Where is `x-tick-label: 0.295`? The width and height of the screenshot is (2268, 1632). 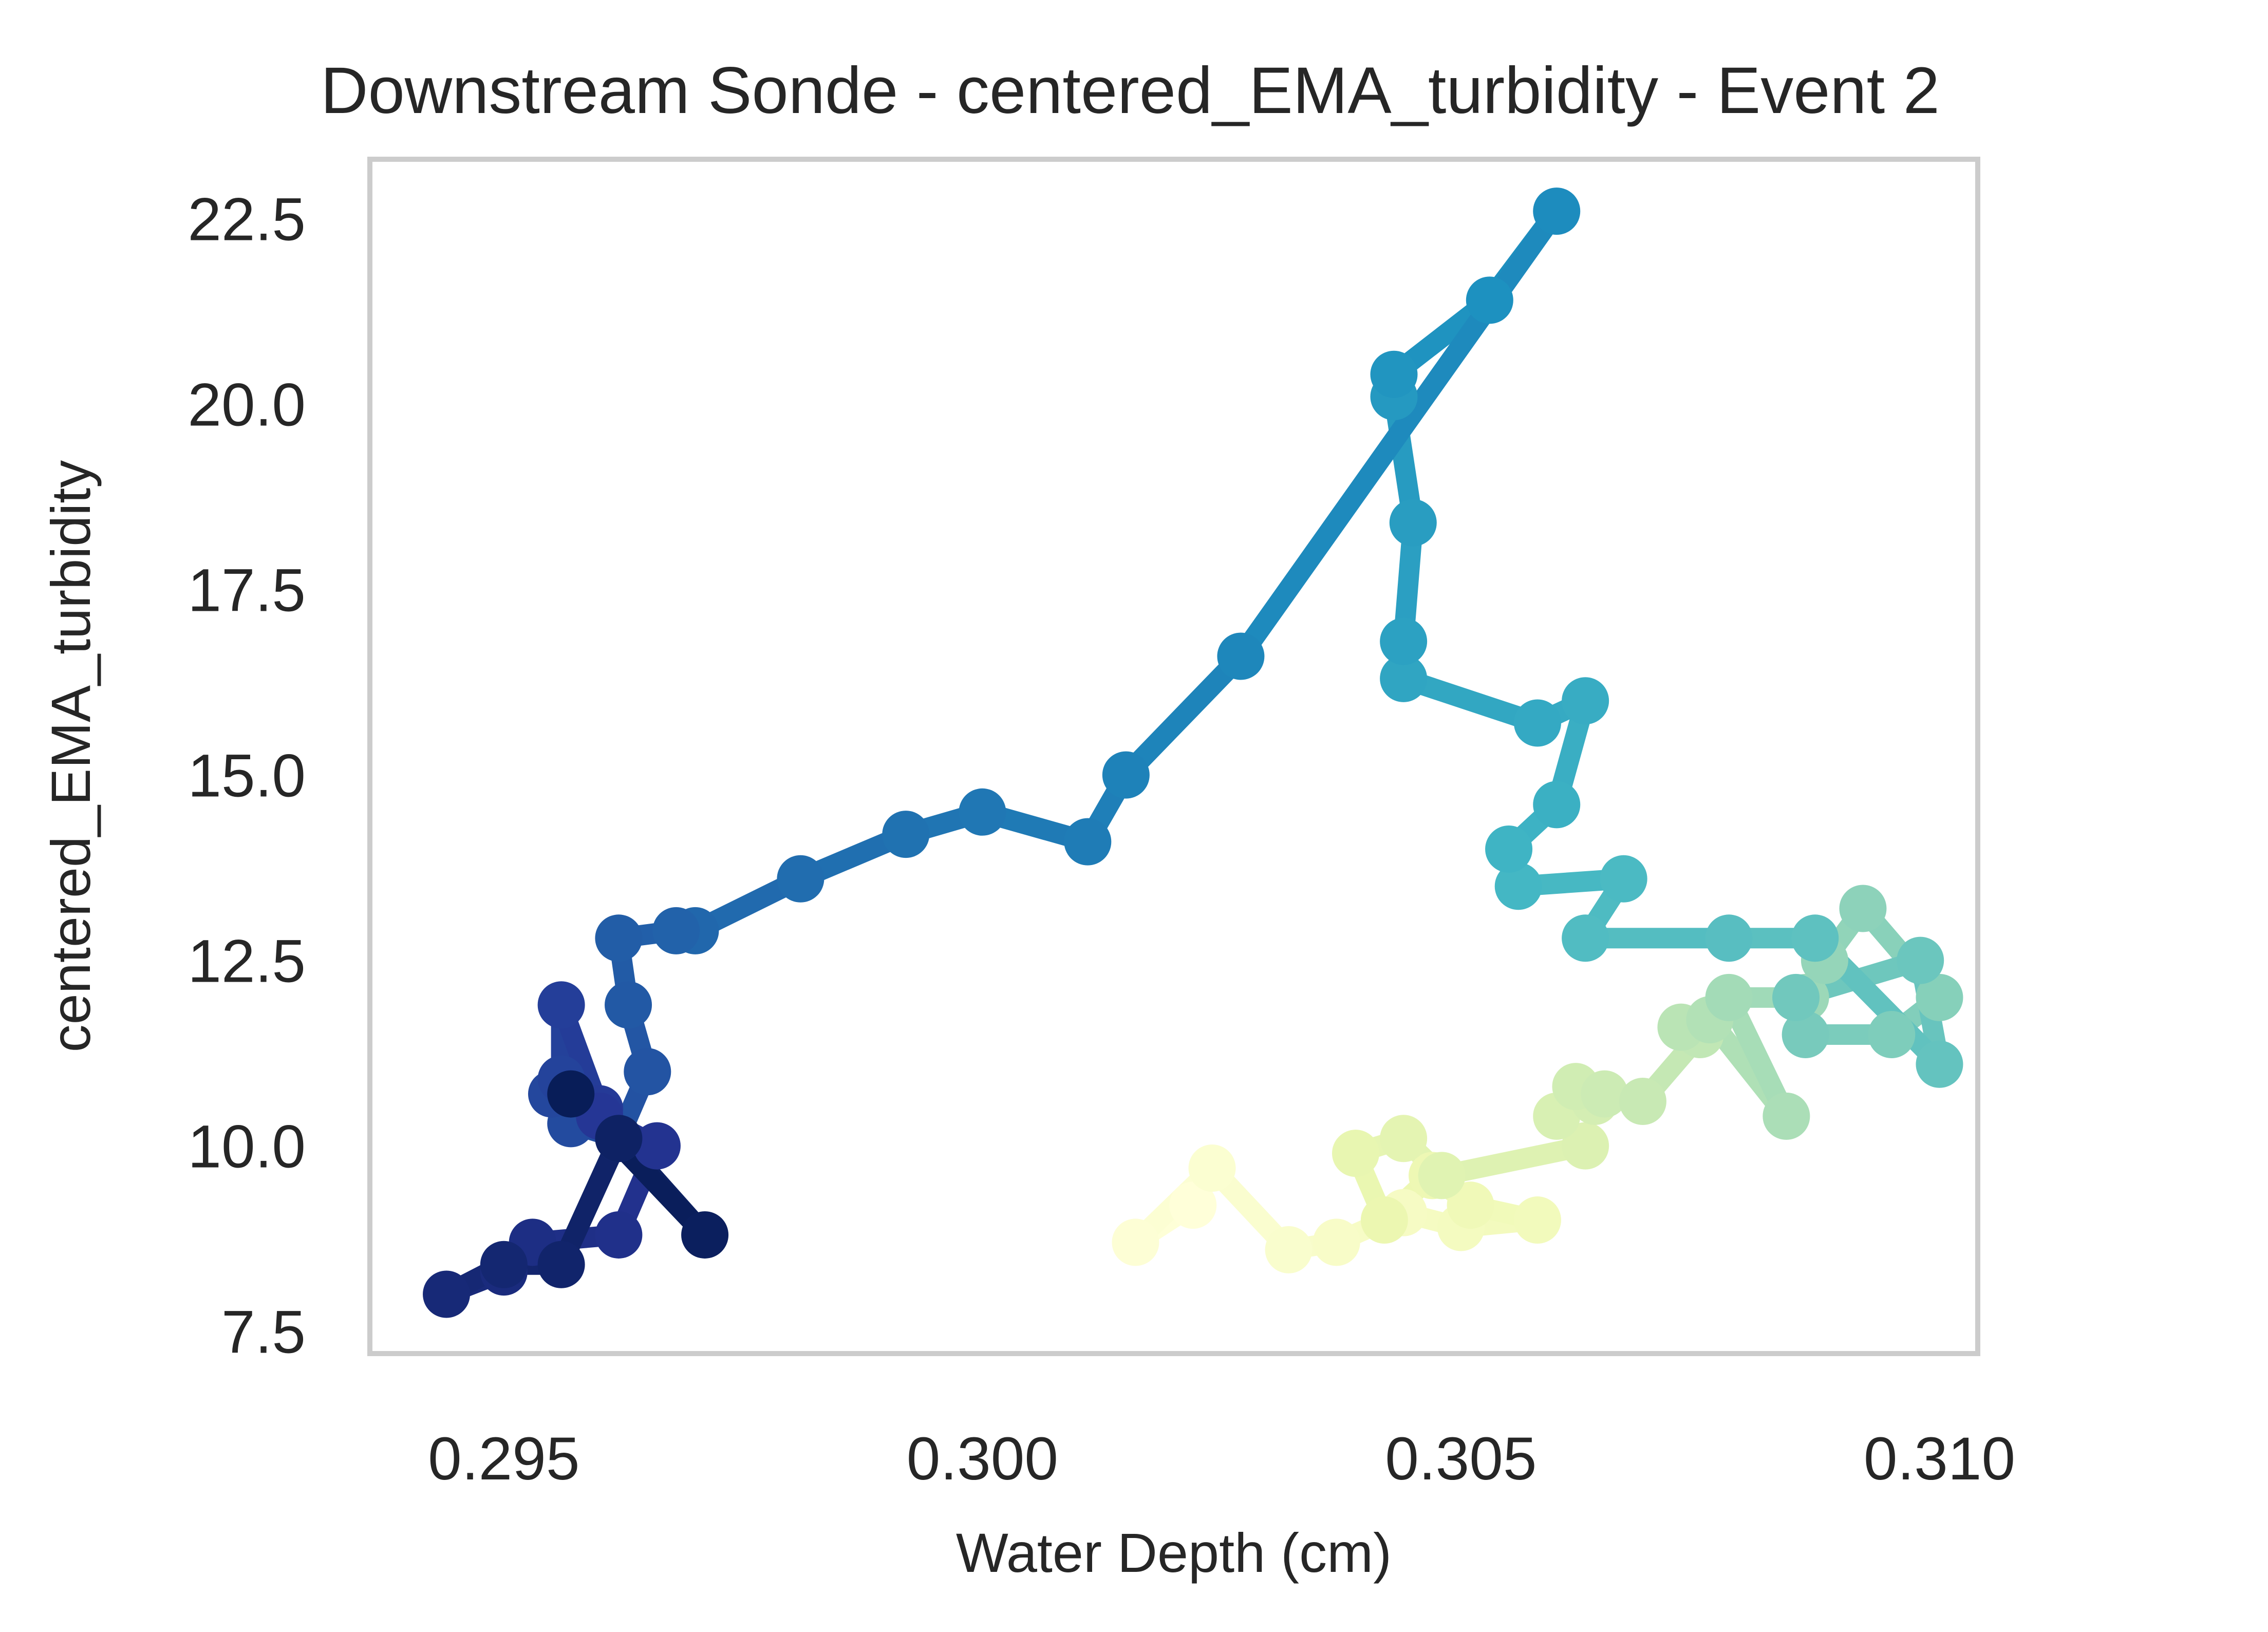
x-tick-label: 0.295 is located at coordinates (503, 1459).